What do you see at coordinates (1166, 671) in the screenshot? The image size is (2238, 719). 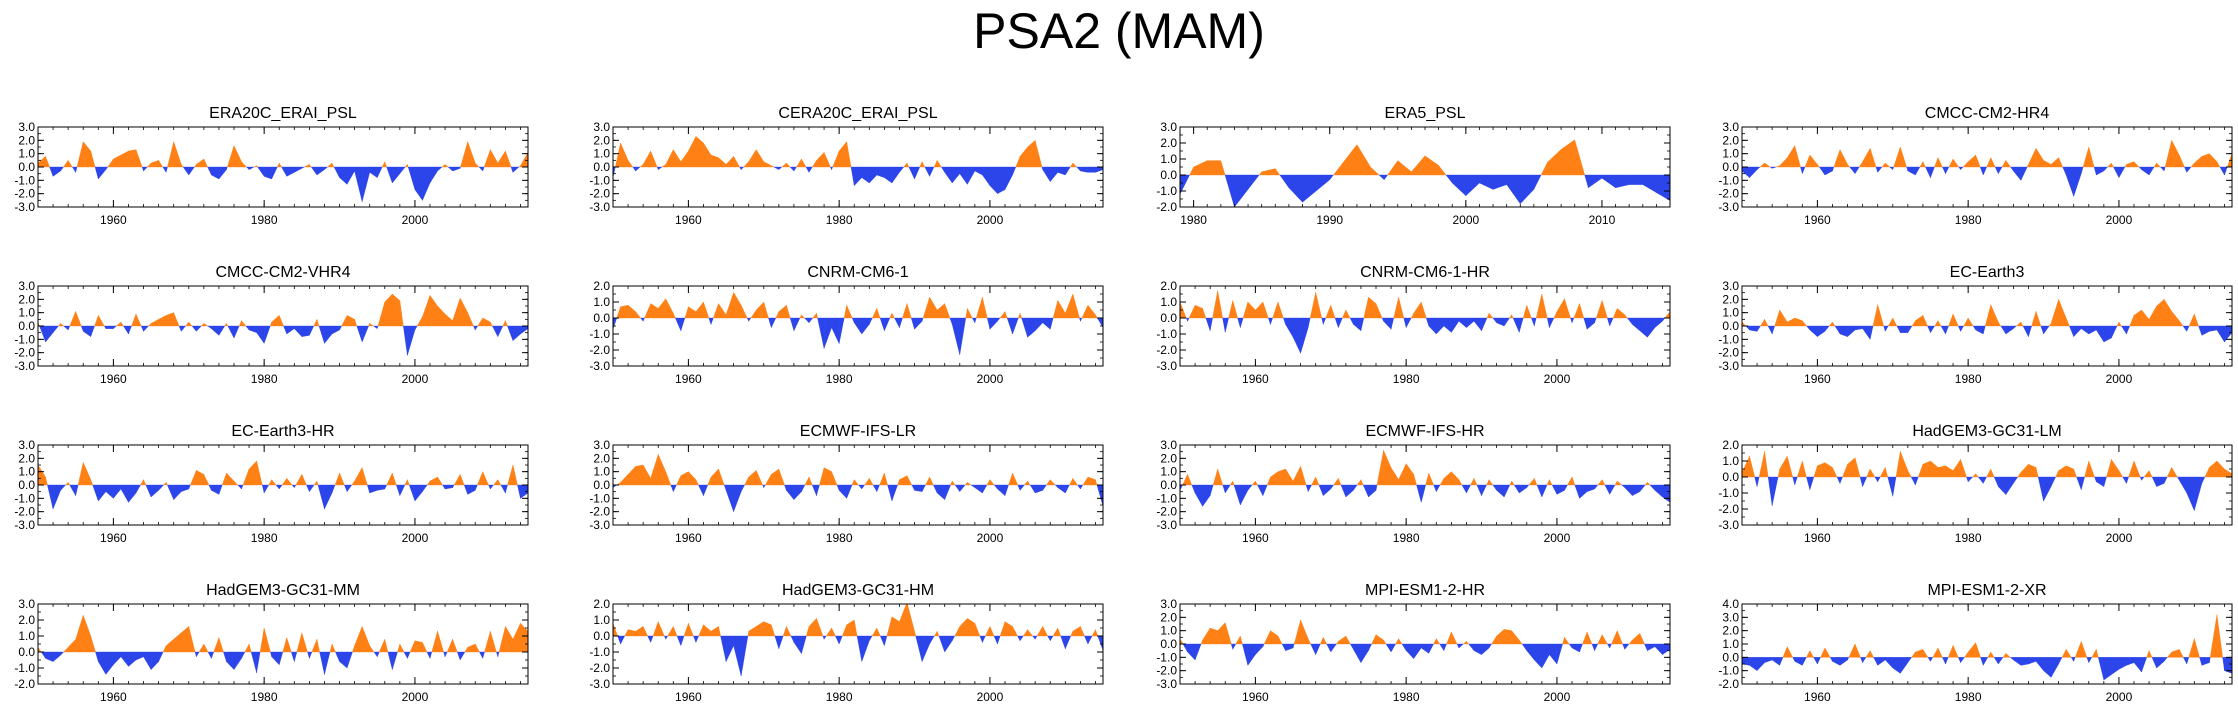 I see `y-tick-label: -2.0` at bounding box center [1166, 671].